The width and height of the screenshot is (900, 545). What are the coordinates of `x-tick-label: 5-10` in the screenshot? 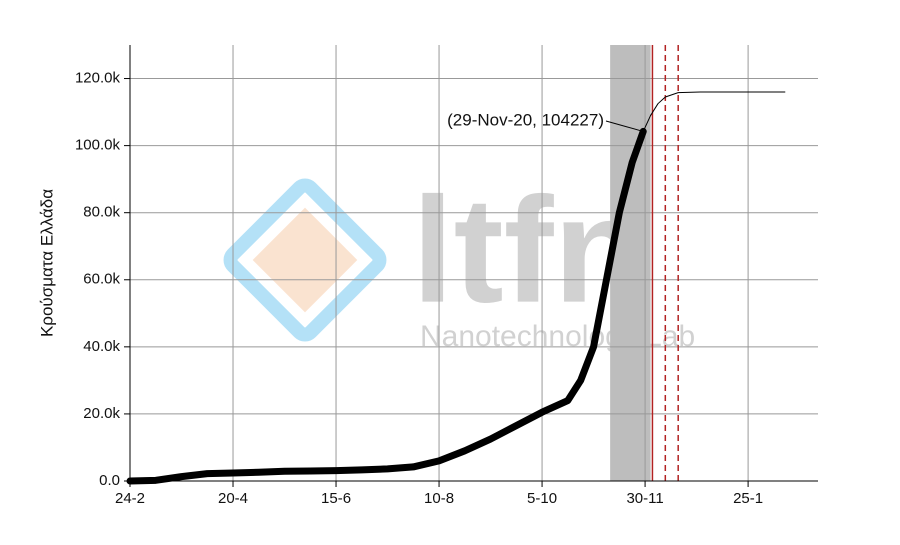 It's located at (542, 498).